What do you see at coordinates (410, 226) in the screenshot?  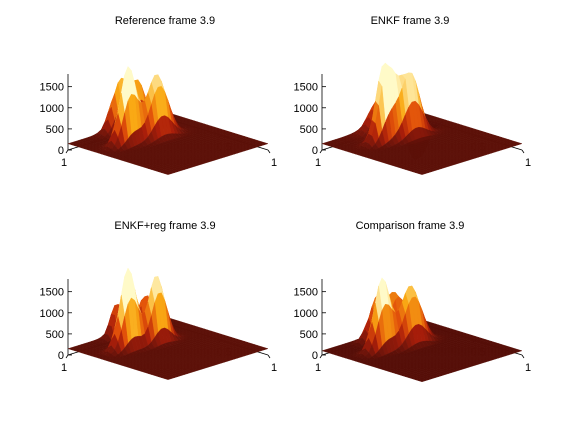 I see `subplot-title: Comparison frame 3.9` at bounding box center [410, 226].